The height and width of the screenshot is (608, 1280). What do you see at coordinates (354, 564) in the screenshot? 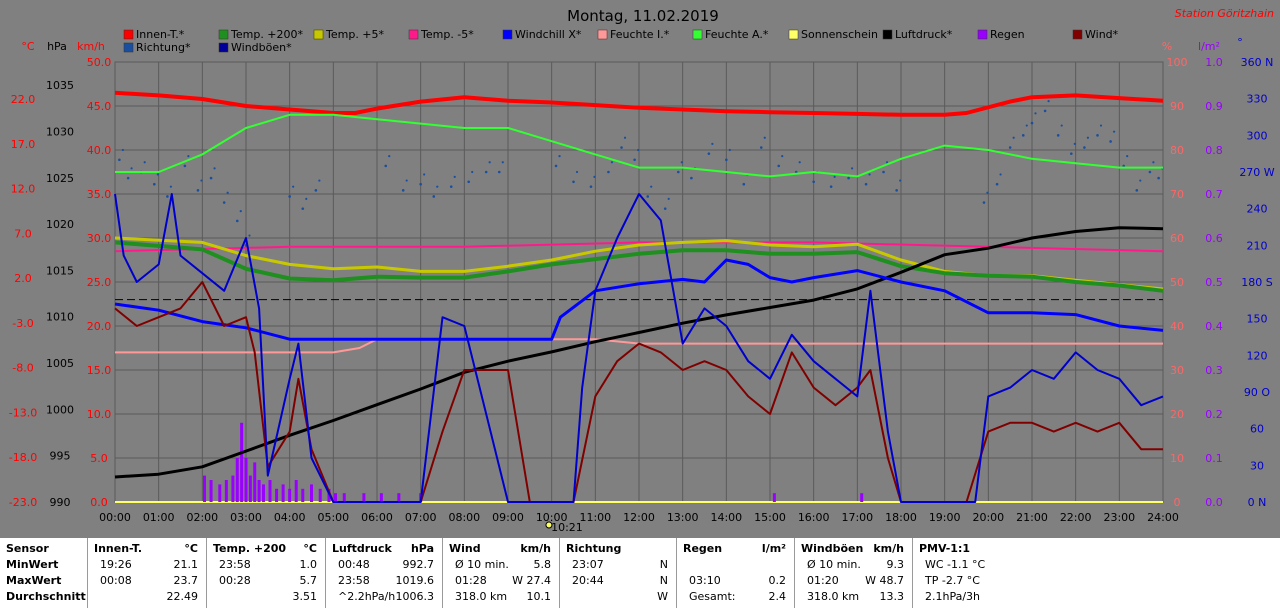
I see `stats-cell-label: 00:48` at bounding box center [354, 564].